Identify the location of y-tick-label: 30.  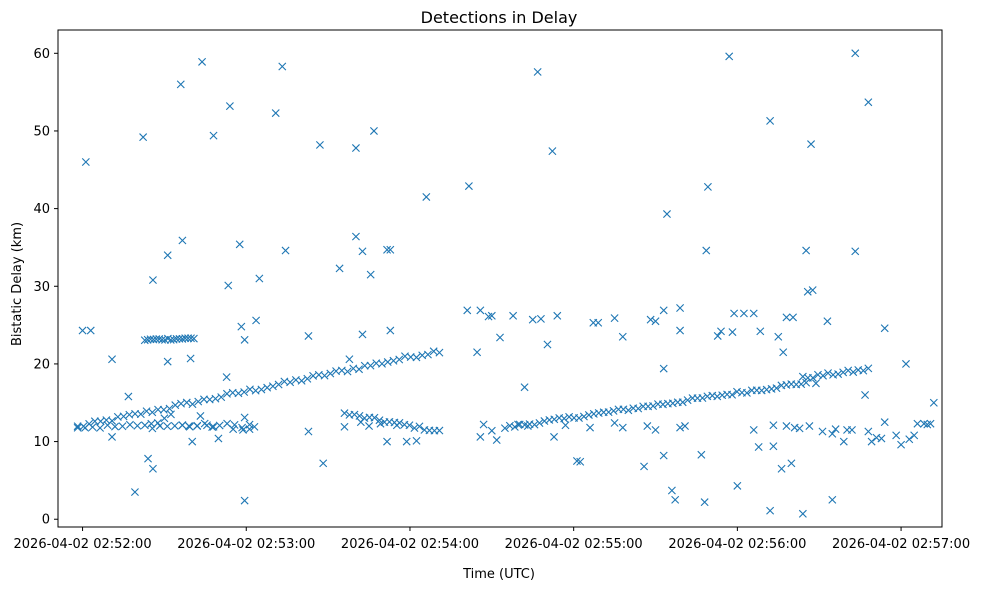
(41, 287).